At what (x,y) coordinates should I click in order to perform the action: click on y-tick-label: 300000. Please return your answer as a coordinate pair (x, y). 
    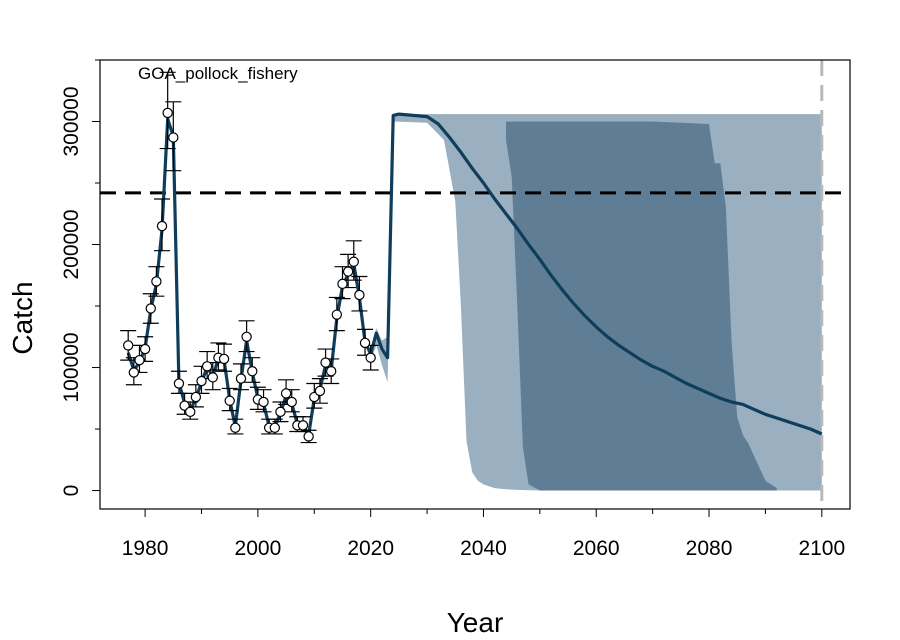
    Looking at the image, I should click on (71, 121).